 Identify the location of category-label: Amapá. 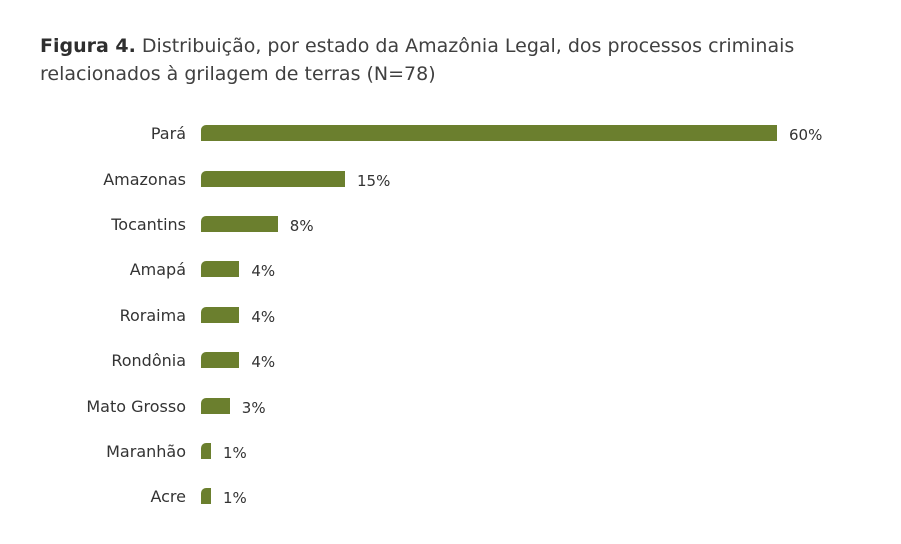
(157, 269).